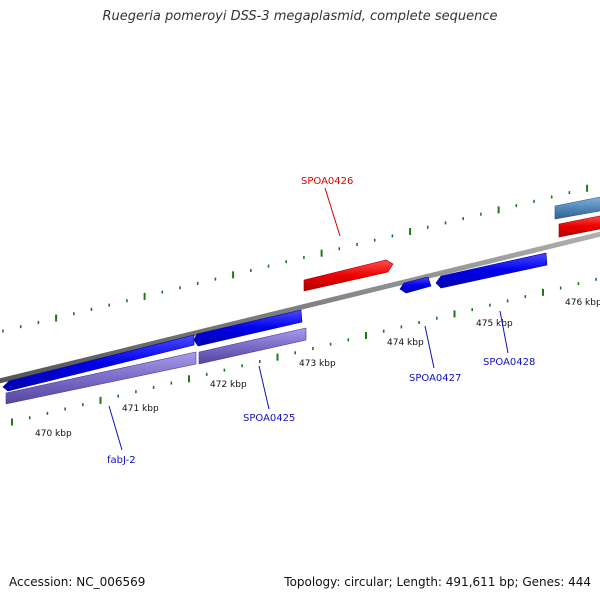 This screenshot has height=600, width=600. I want to click on scale-label-470: 470 kbp, so click(53, 434).